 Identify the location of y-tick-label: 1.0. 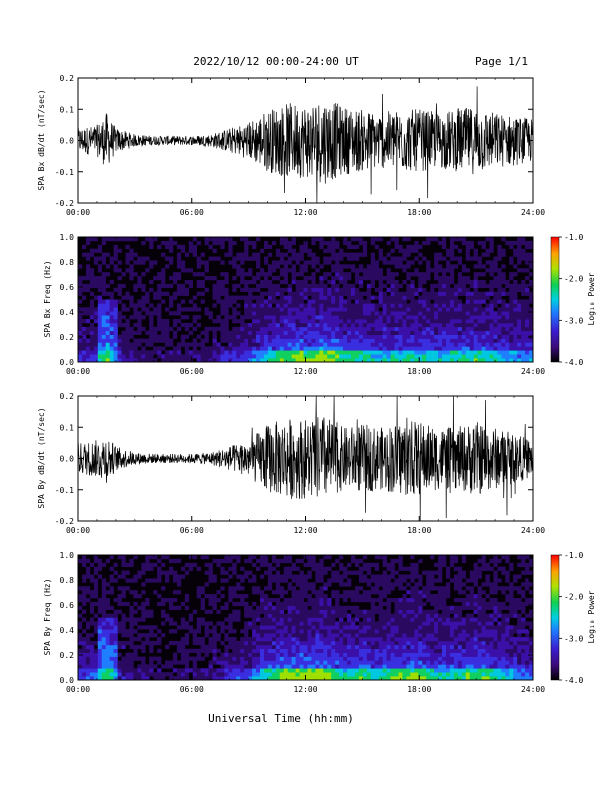
(67, 237).